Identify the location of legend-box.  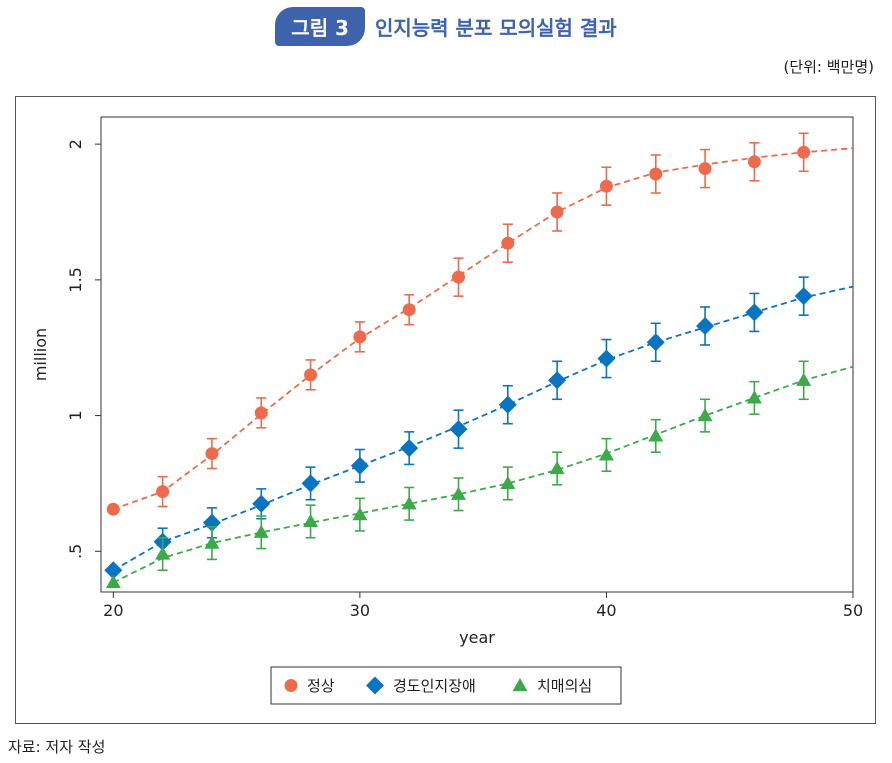
(446, 685).